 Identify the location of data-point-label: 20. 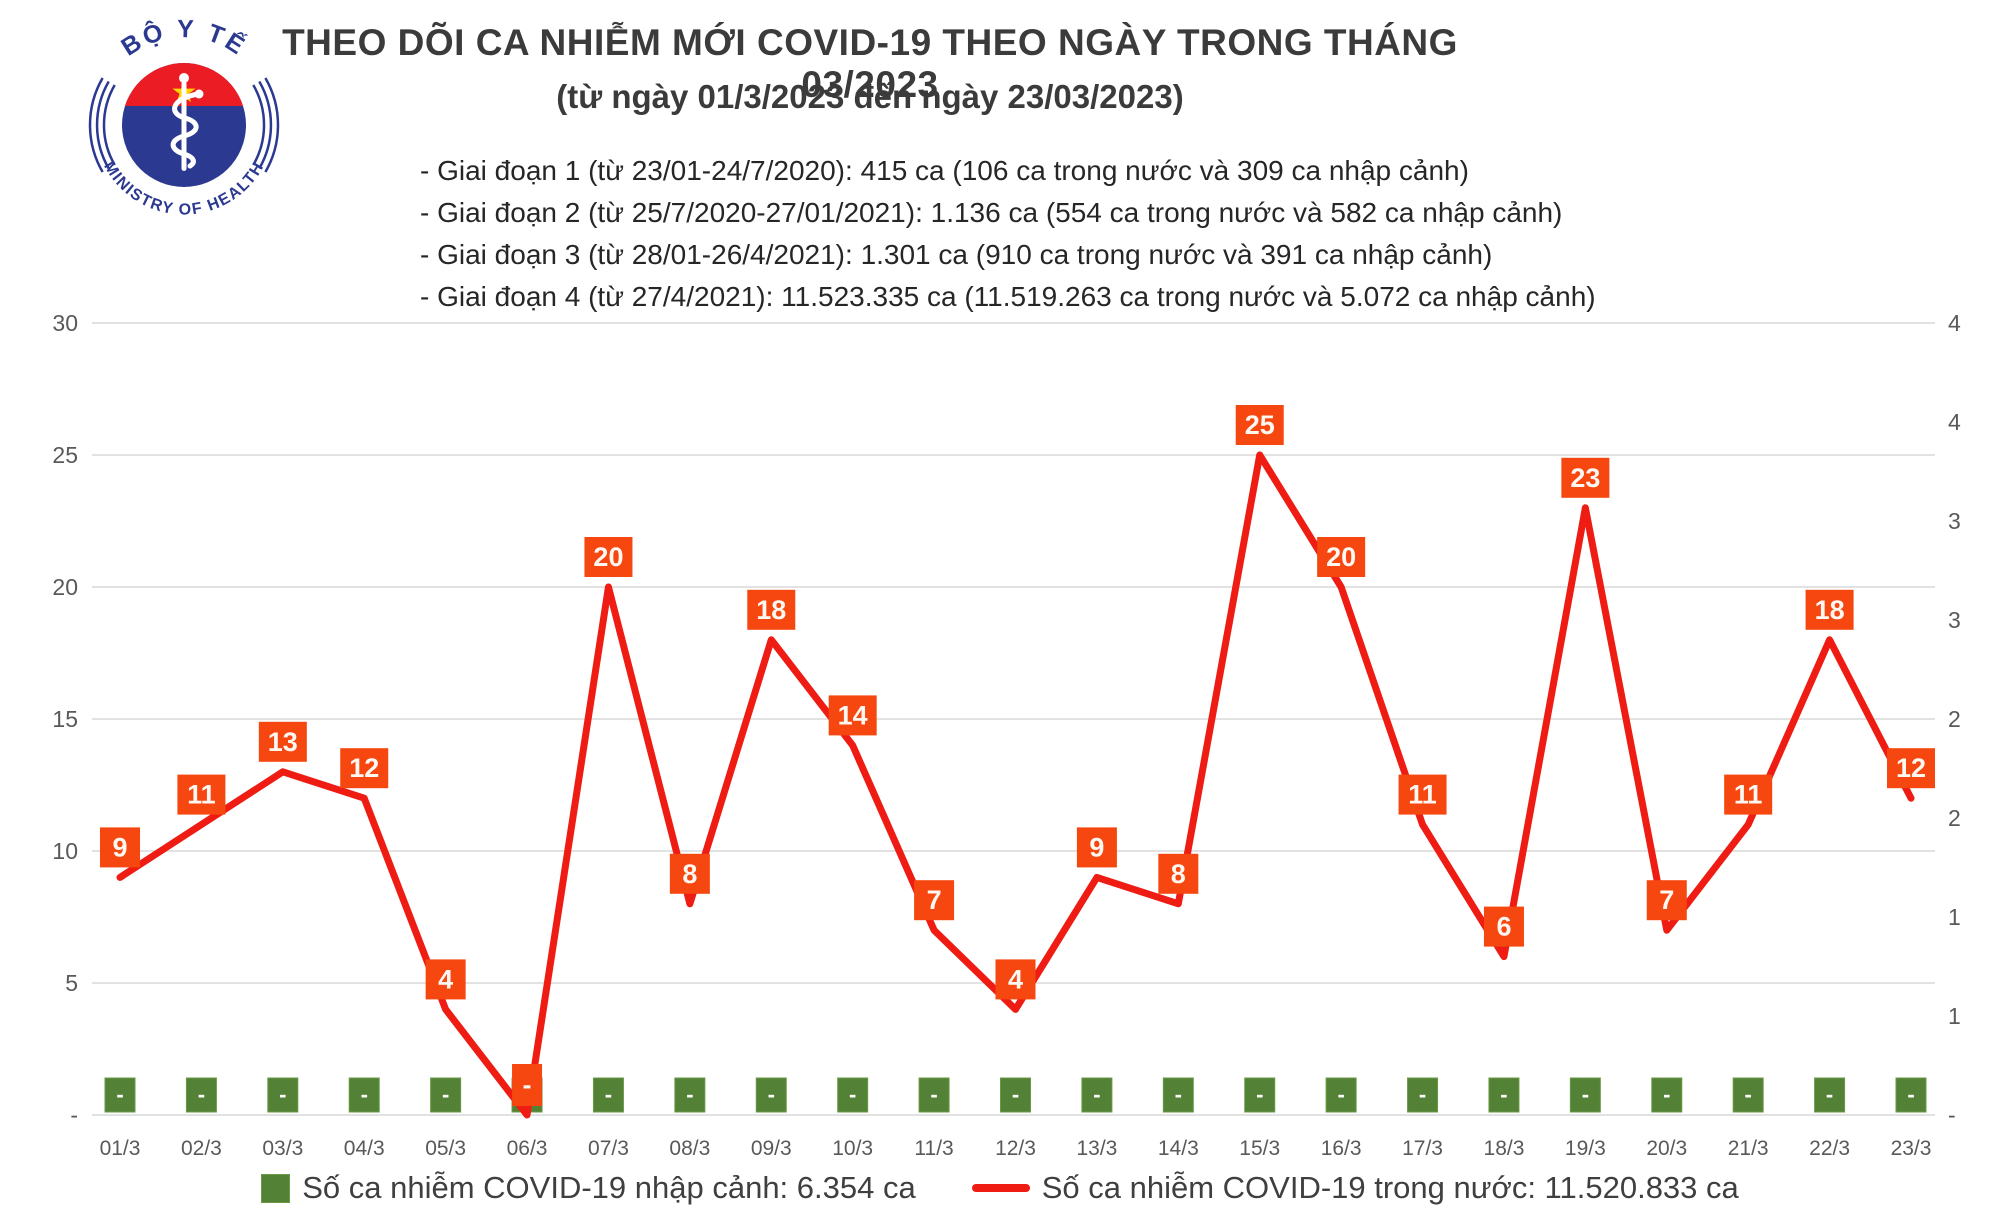
(1341, 557).